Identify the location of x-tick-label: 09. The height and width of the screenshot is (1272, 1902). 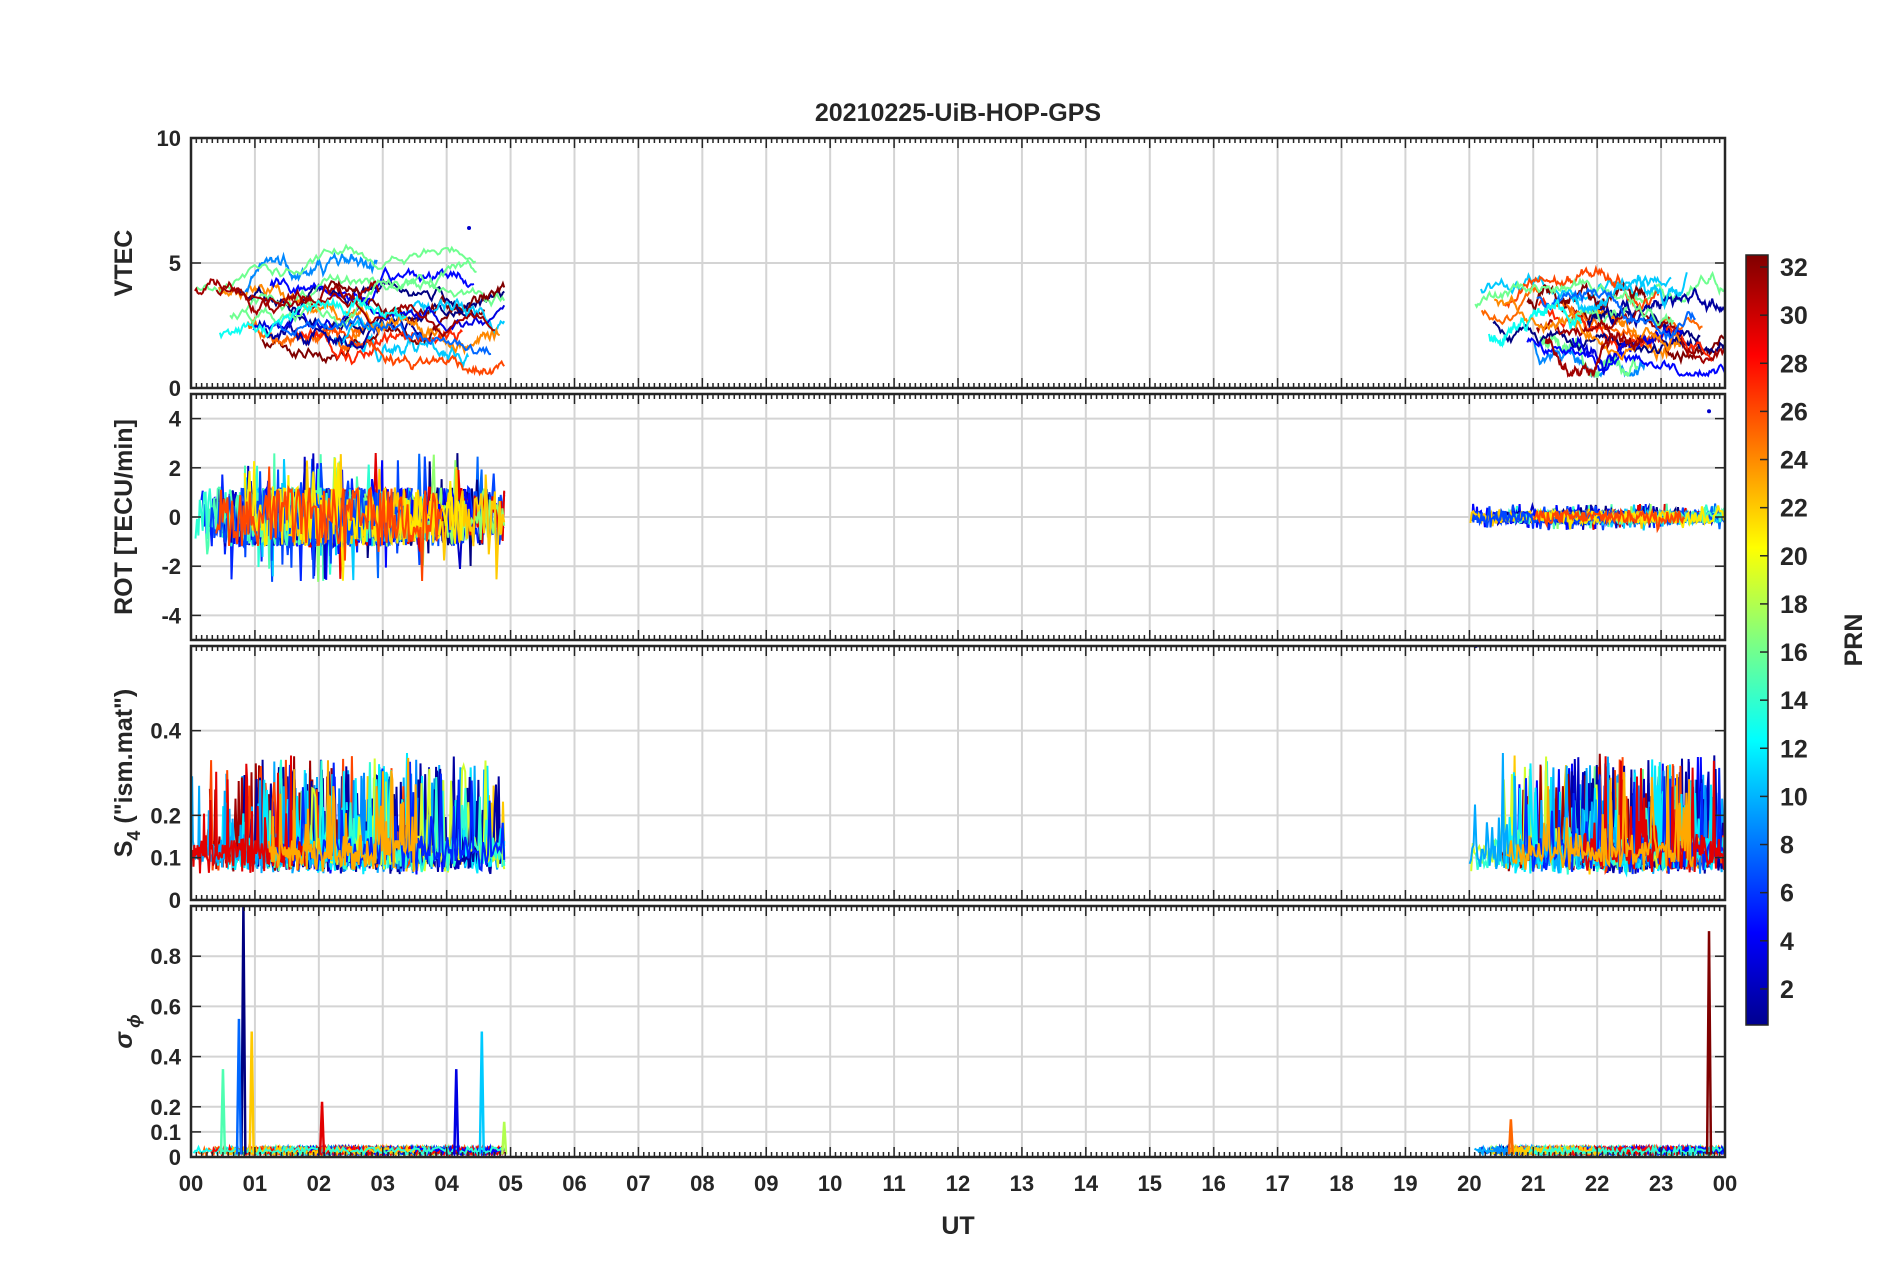
(766, 1183).